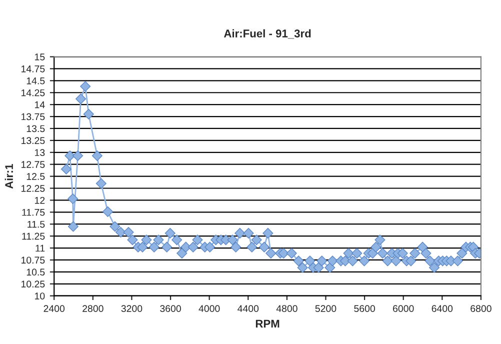 The width and height of the screenshot is (501, 344). What do you see at coordinates (33, 212) in the screenshot?
I see `y-tick-label: 11.75` at bounding box center [33, 212].